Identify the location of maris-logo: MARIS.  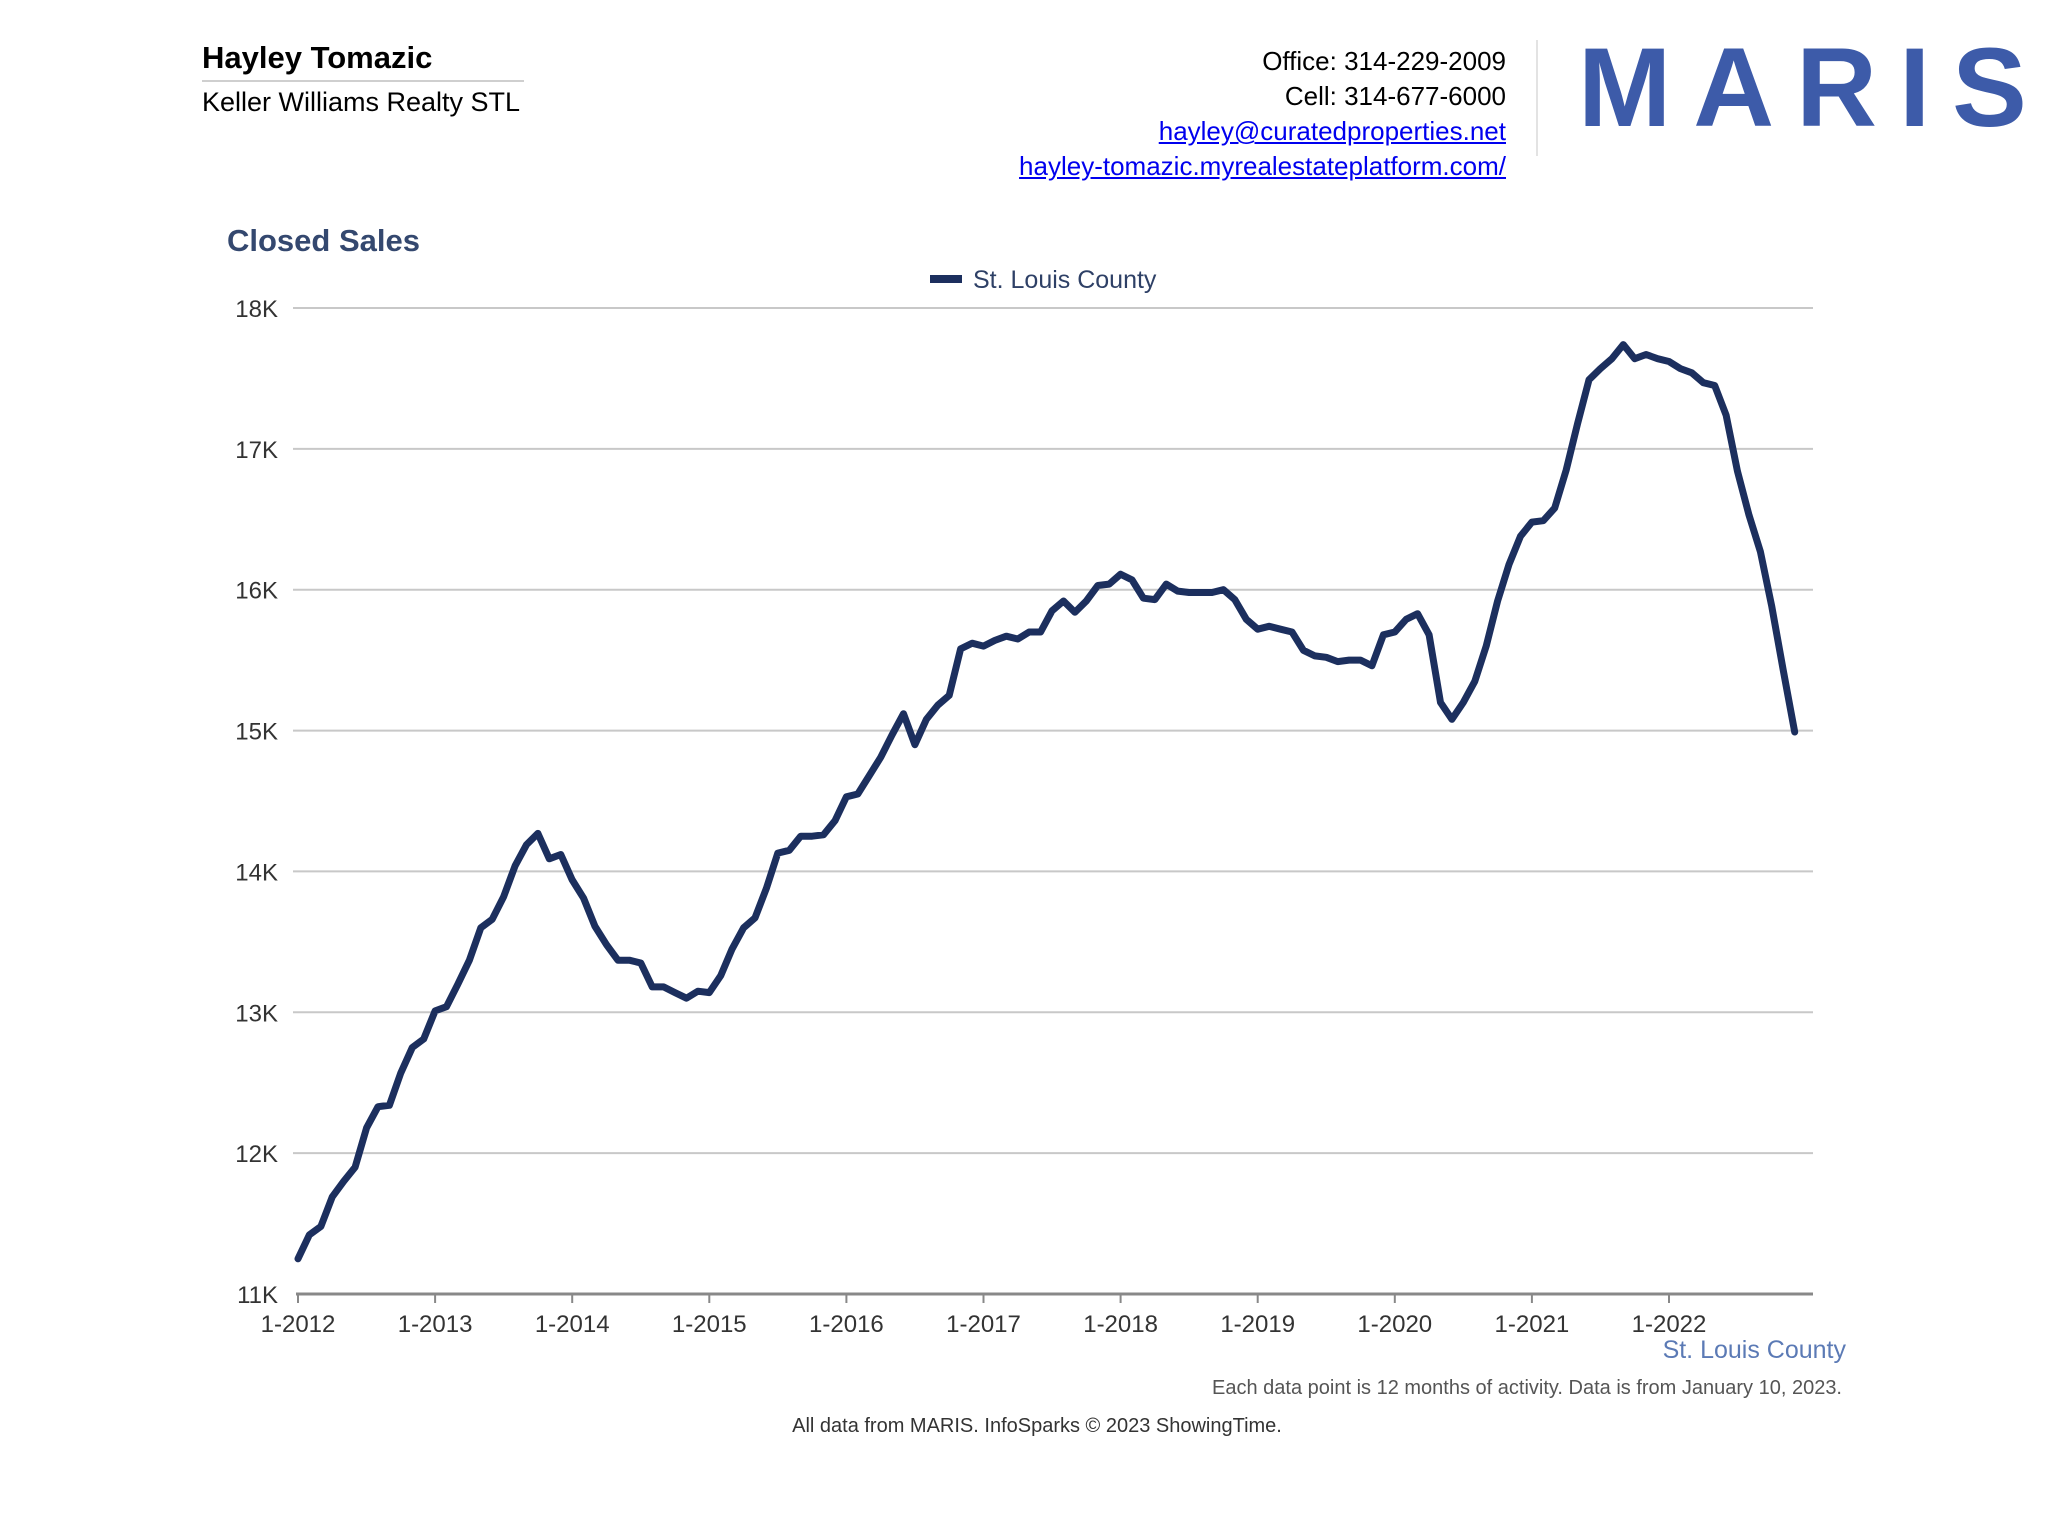
(1813, 87).